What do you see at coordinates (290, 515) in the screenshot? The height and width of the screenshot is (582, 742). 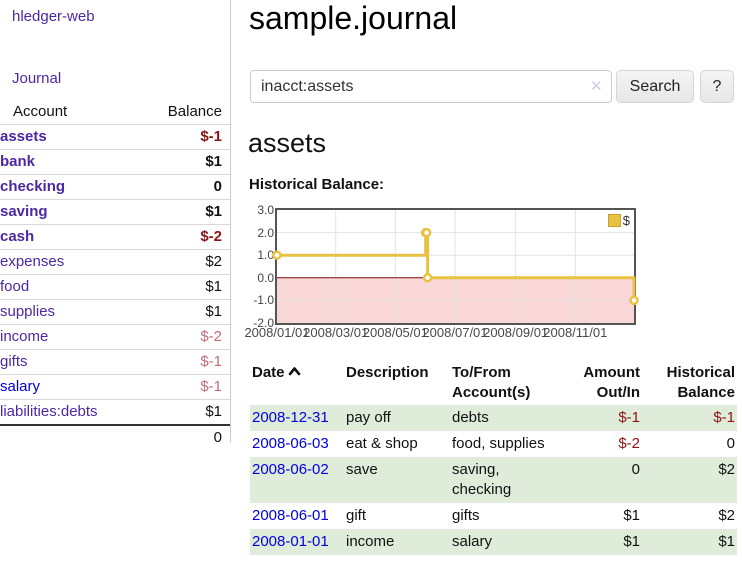 I see `transaction-date-link: 2008-06-01` at bounding box center [290, 515].